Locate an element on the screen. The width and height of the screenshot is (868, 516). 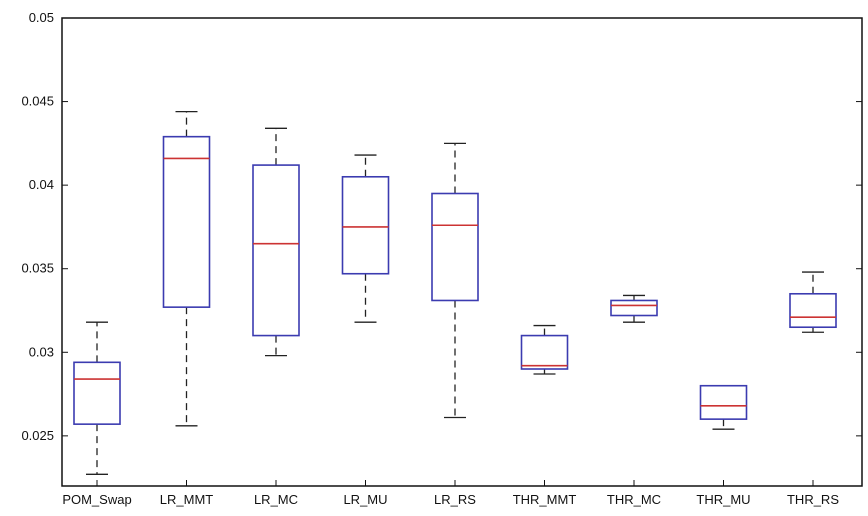
box-THR_MC is located at coordinates (634, 390).